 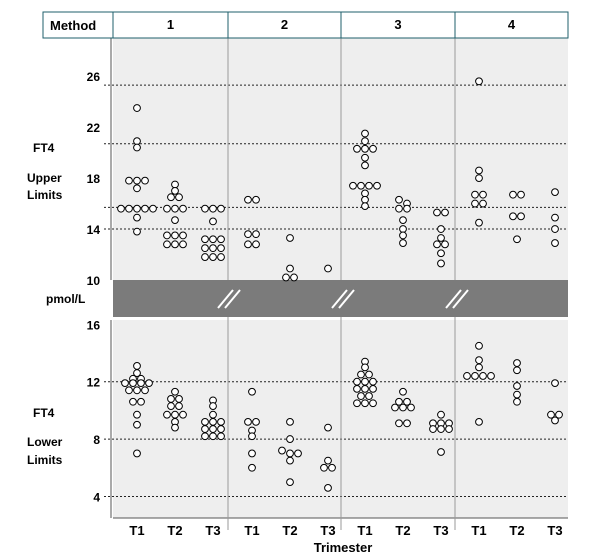 I want to click on trimester-tick-label: T2, so click(x=402, y=530).